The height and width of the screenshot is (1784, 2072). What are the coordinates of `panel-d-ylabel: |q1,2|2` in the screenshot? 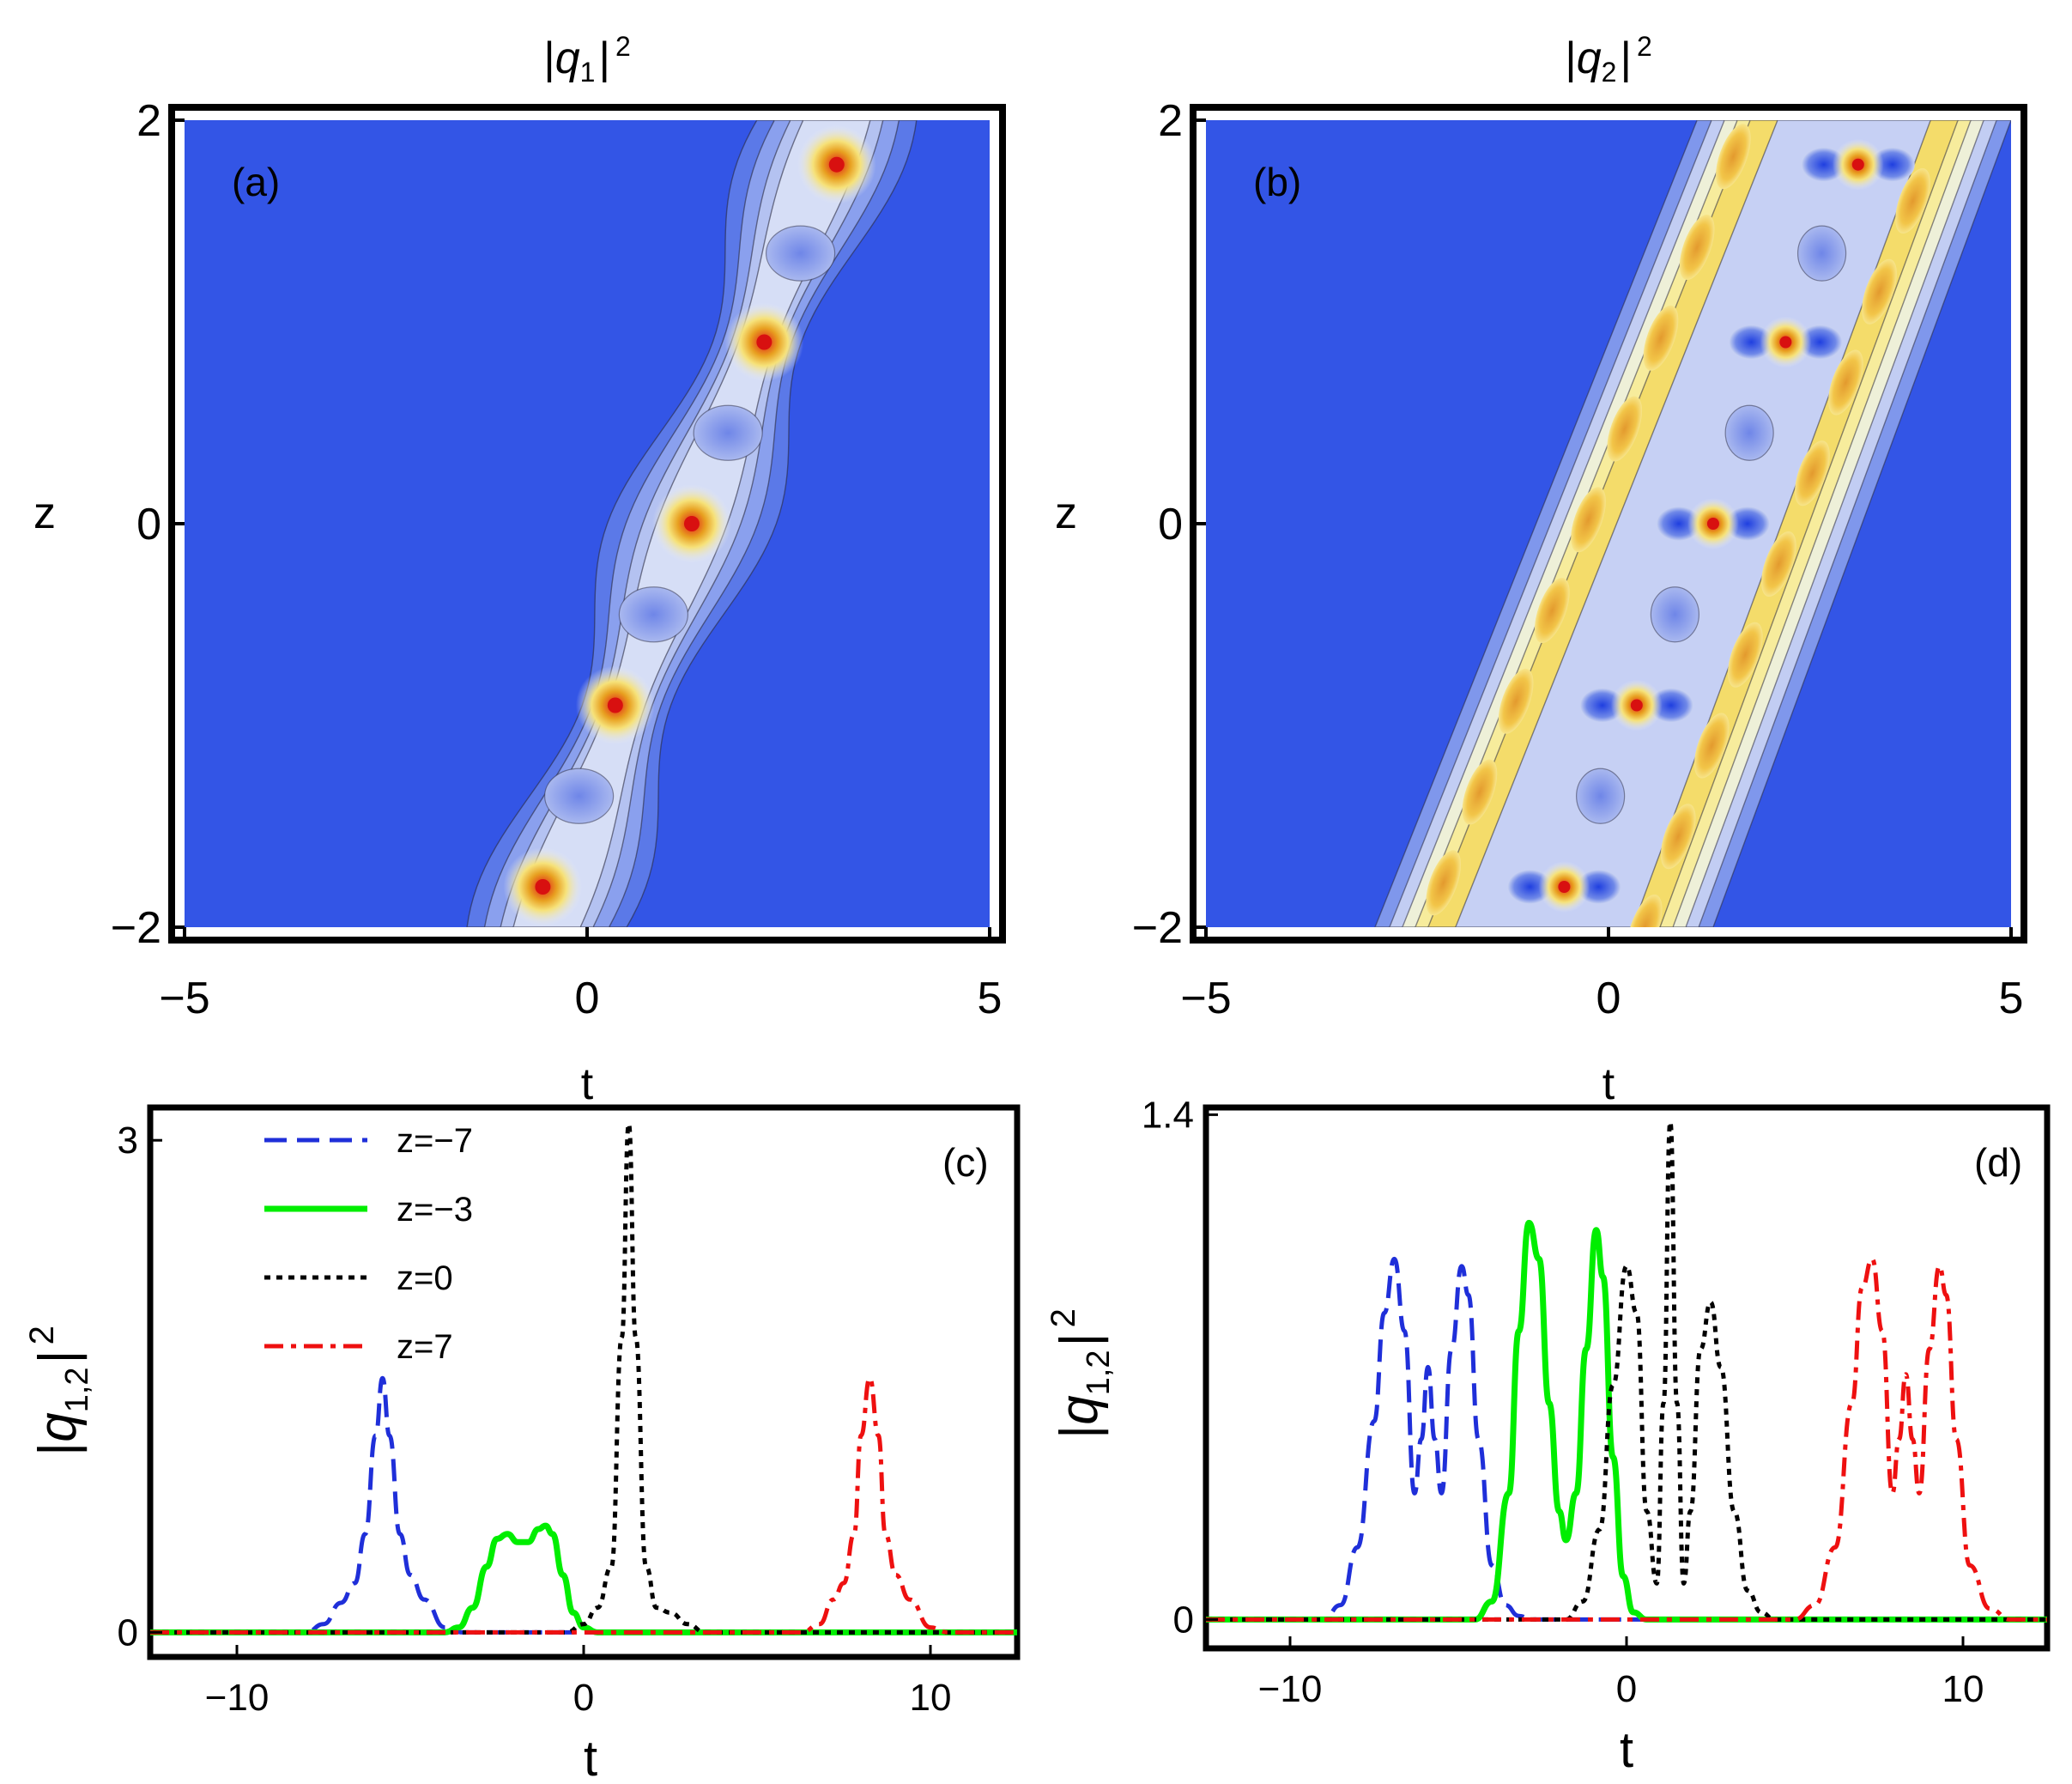 It's located at (1081, 1373).